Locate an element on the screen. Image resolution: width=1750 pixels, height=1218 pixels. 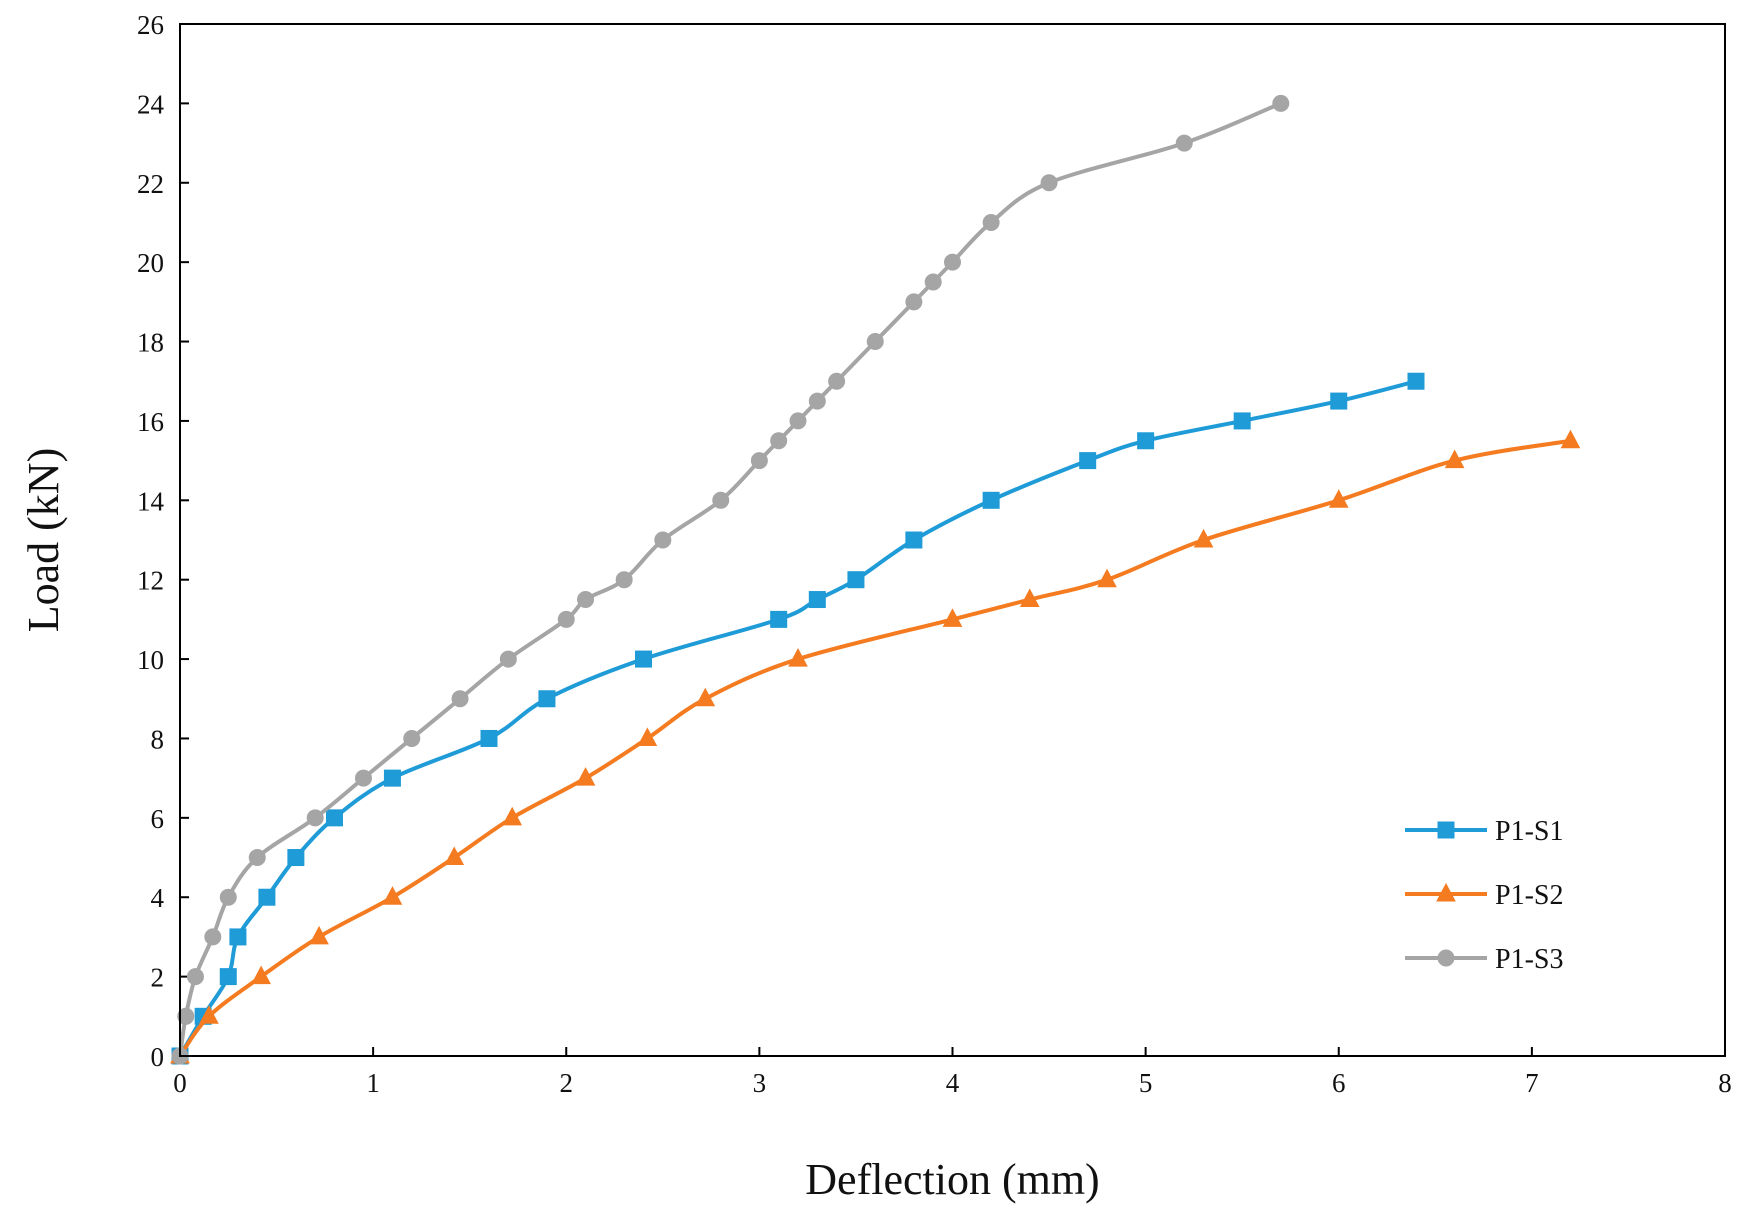
x-tick-label: 8 is located at coordinates (1725, 1083).